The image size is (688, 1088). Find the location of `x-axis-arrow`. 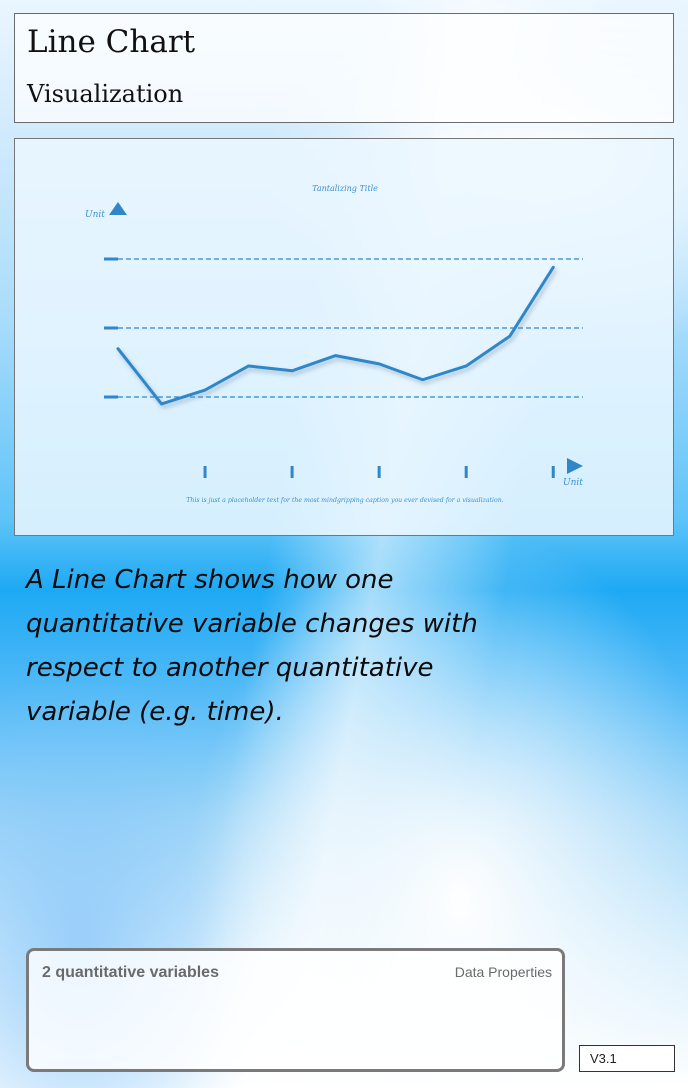

x-axis-arrow is located at coordinates (575, 466).